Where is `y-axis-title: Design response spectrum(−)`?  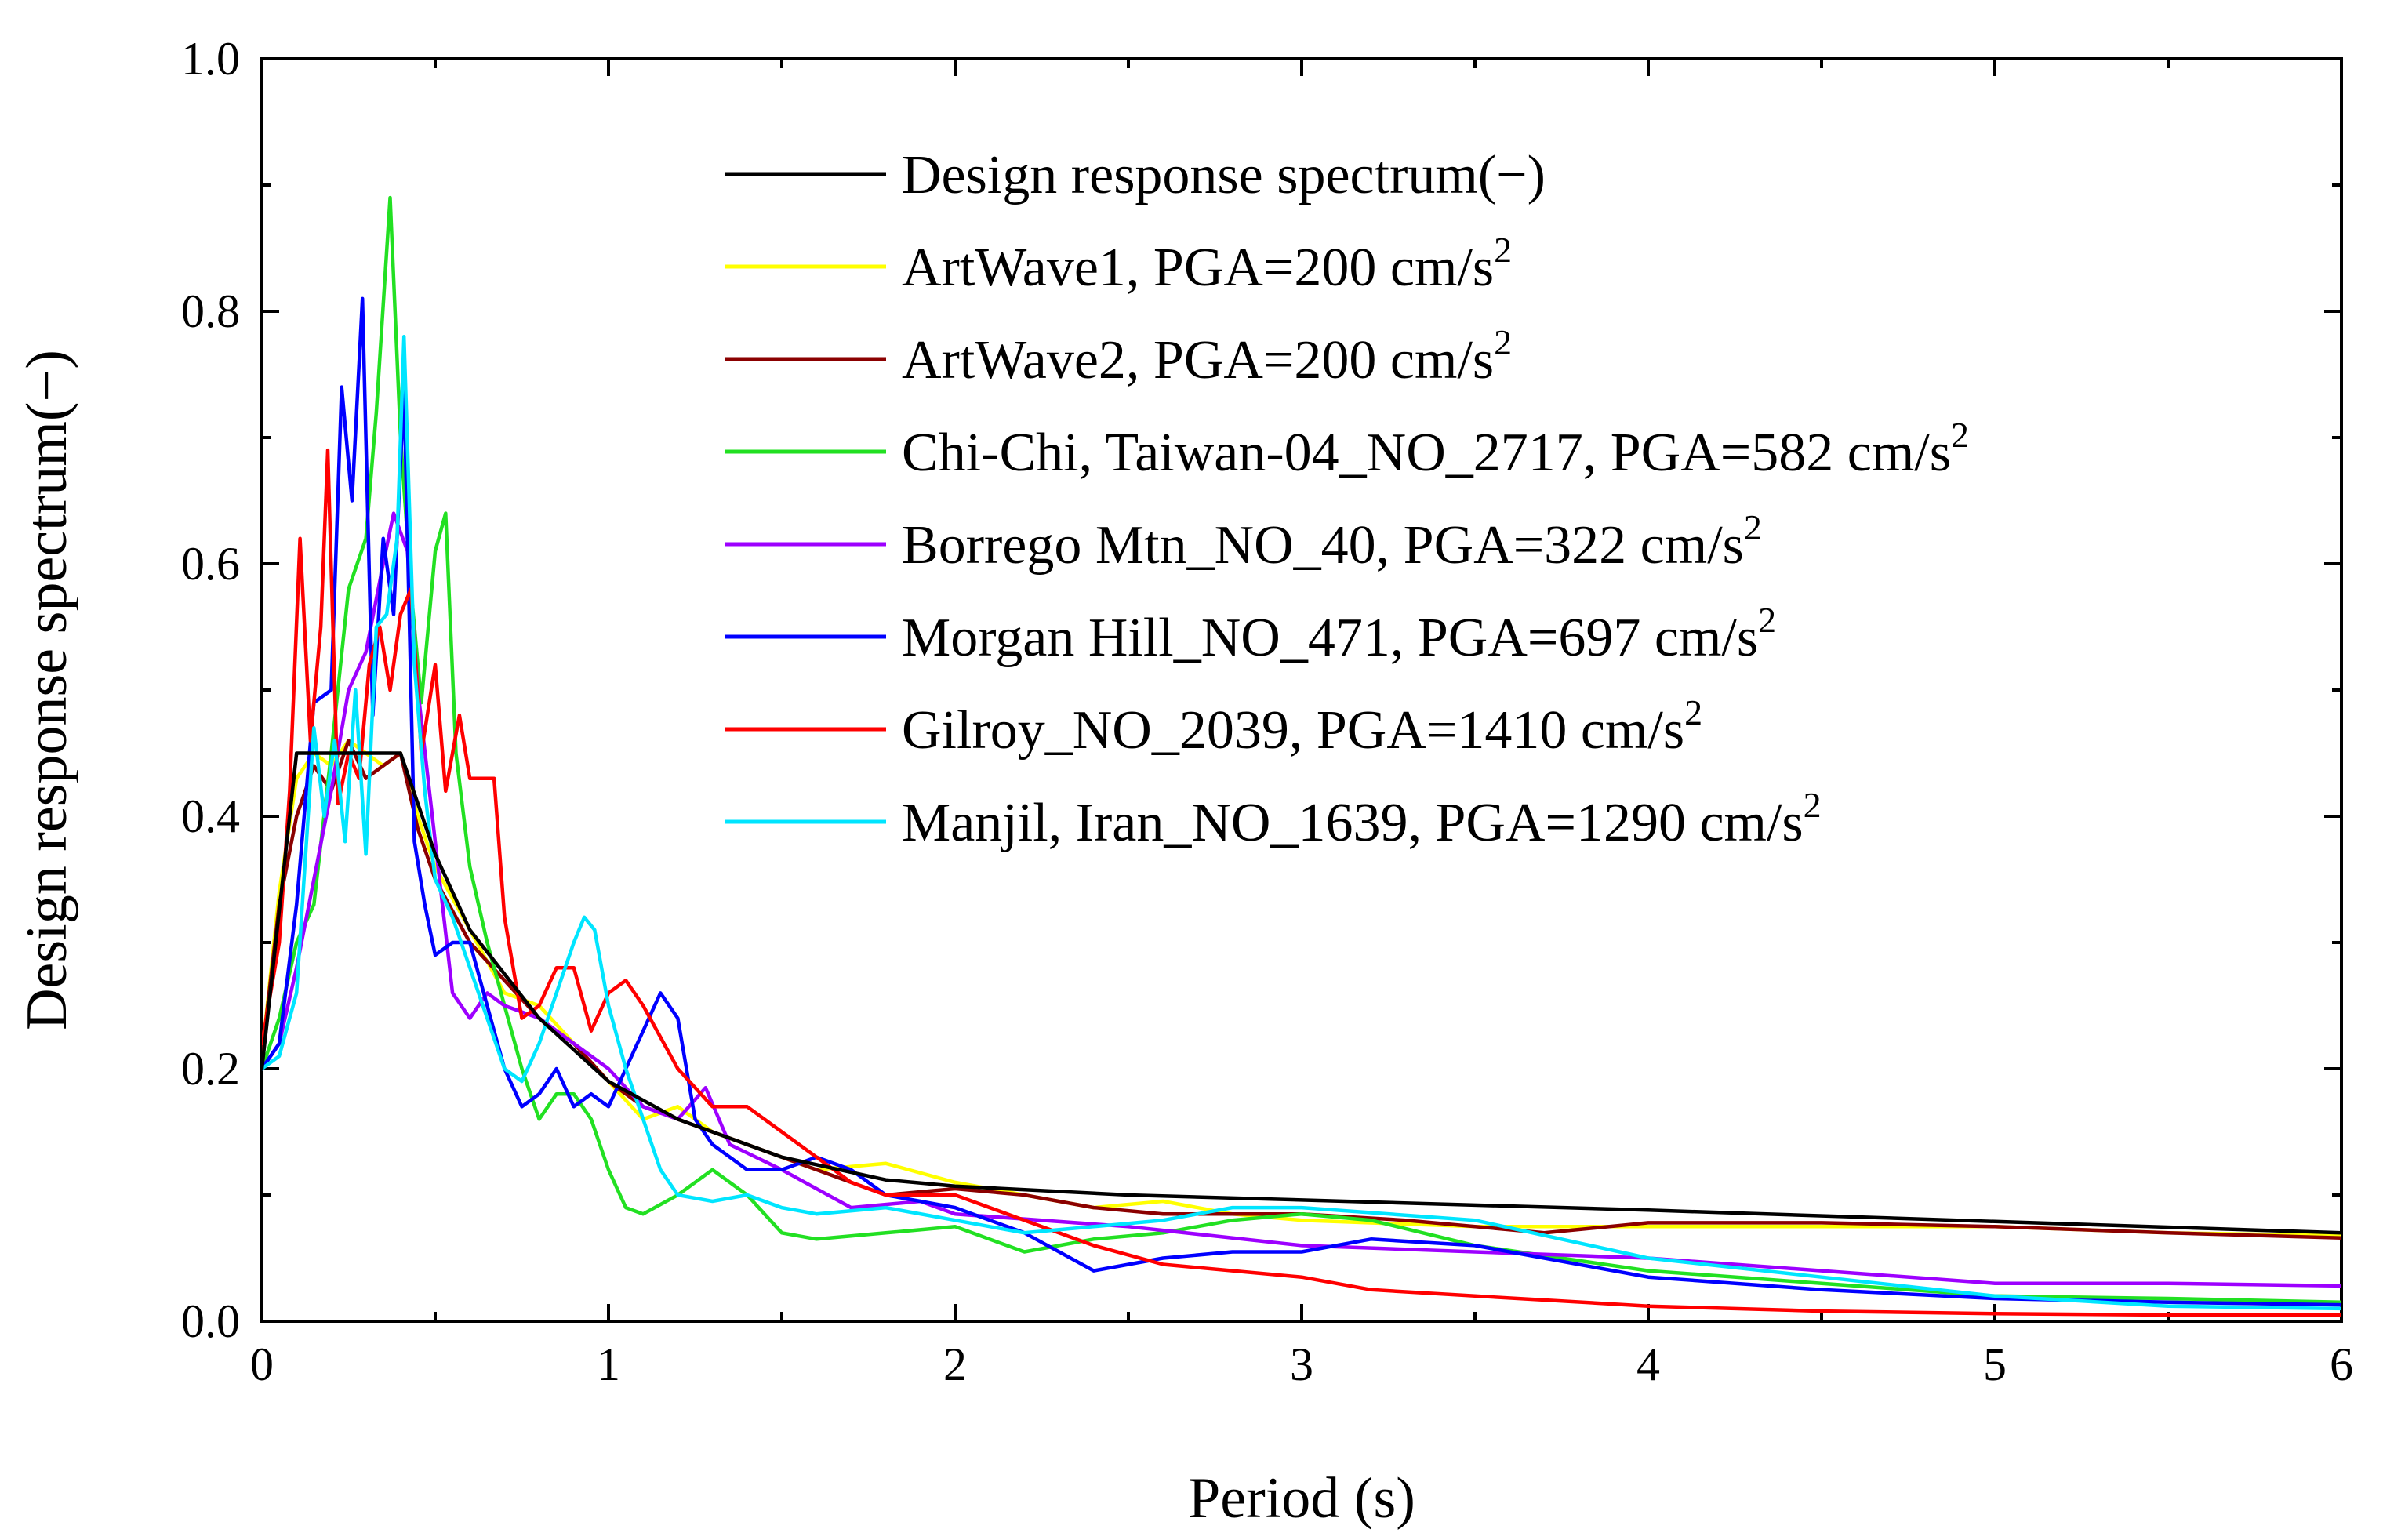
y-axis-title: Design response spectrum(−) is located at coordinates (47, 690).